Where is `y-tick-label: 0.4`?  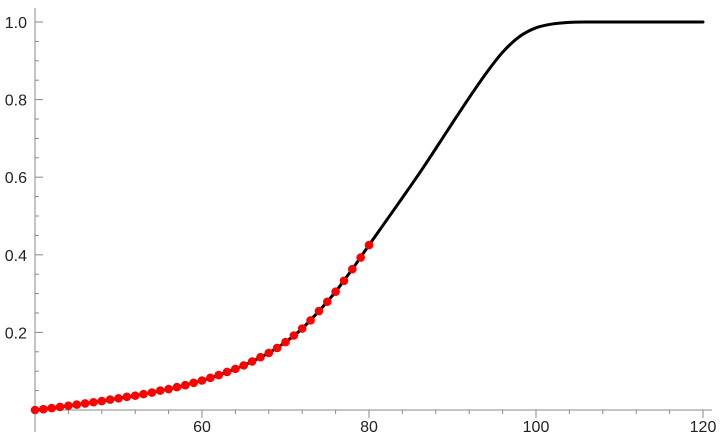 y-tick-label: 0.4 is located at coordinates (16, 256).